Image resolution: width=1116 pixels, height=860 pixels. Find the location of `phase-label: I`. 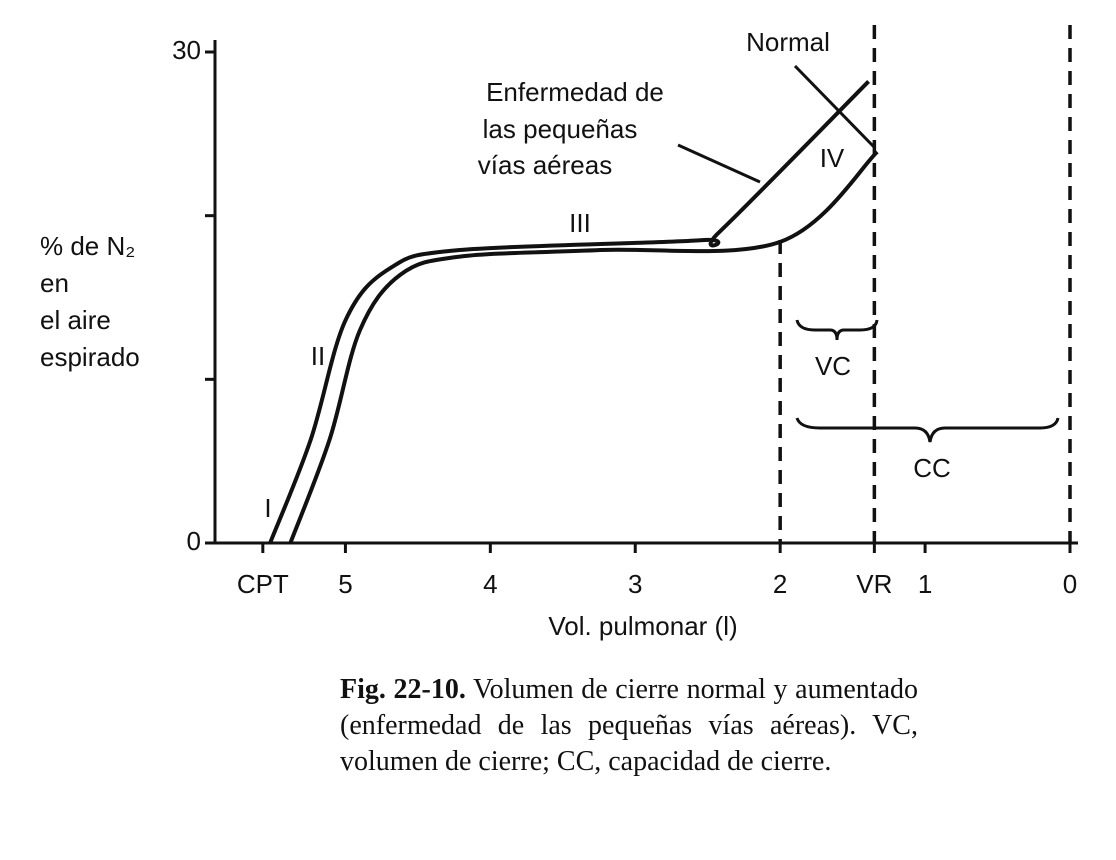

phase-label: I is located at coordinates (267, 508).